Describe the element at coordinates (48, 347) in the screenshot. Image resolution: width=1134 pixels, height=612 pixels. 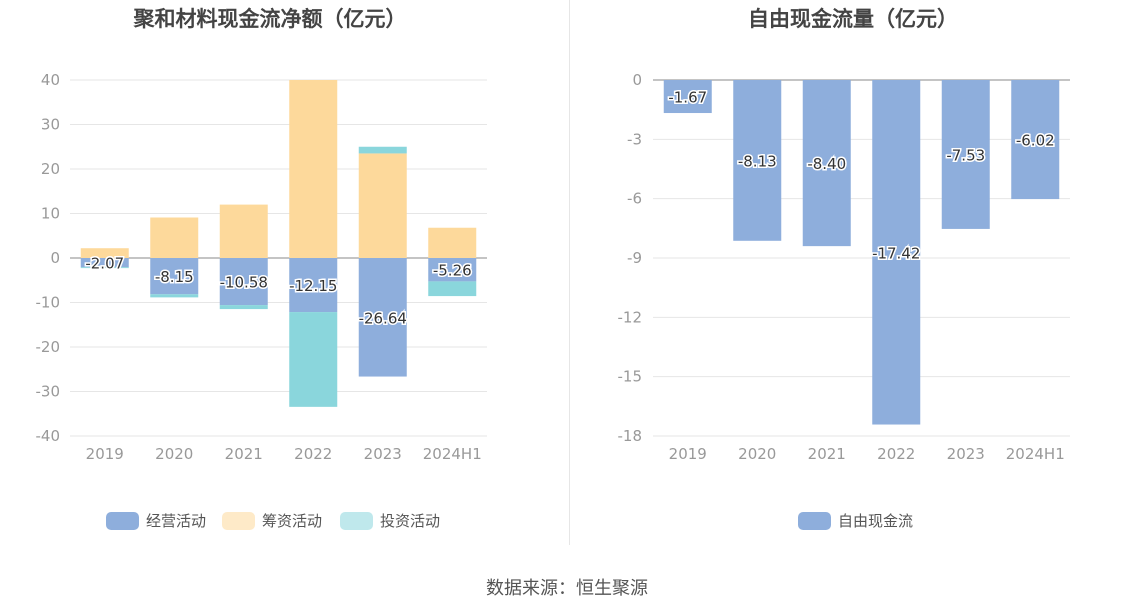
I see `chart-0-ytick-label: -20` at that location.